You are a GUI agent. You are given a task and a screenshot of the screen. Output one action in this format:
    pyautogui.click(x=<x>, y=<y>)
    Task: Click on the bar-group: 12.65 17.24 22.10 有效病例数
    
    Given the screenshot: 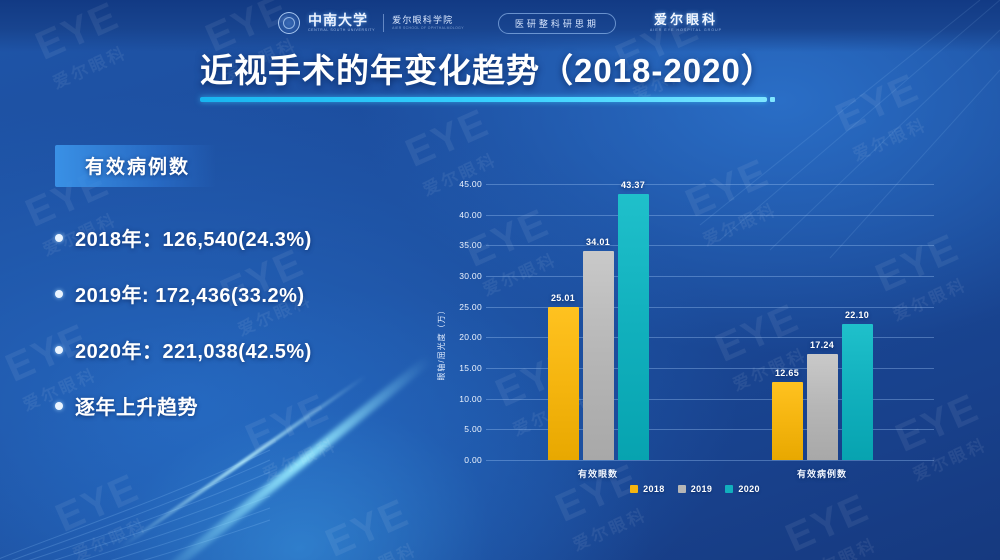 What is the action you would take?
    pyautogui.click(x=822, y=331)
    